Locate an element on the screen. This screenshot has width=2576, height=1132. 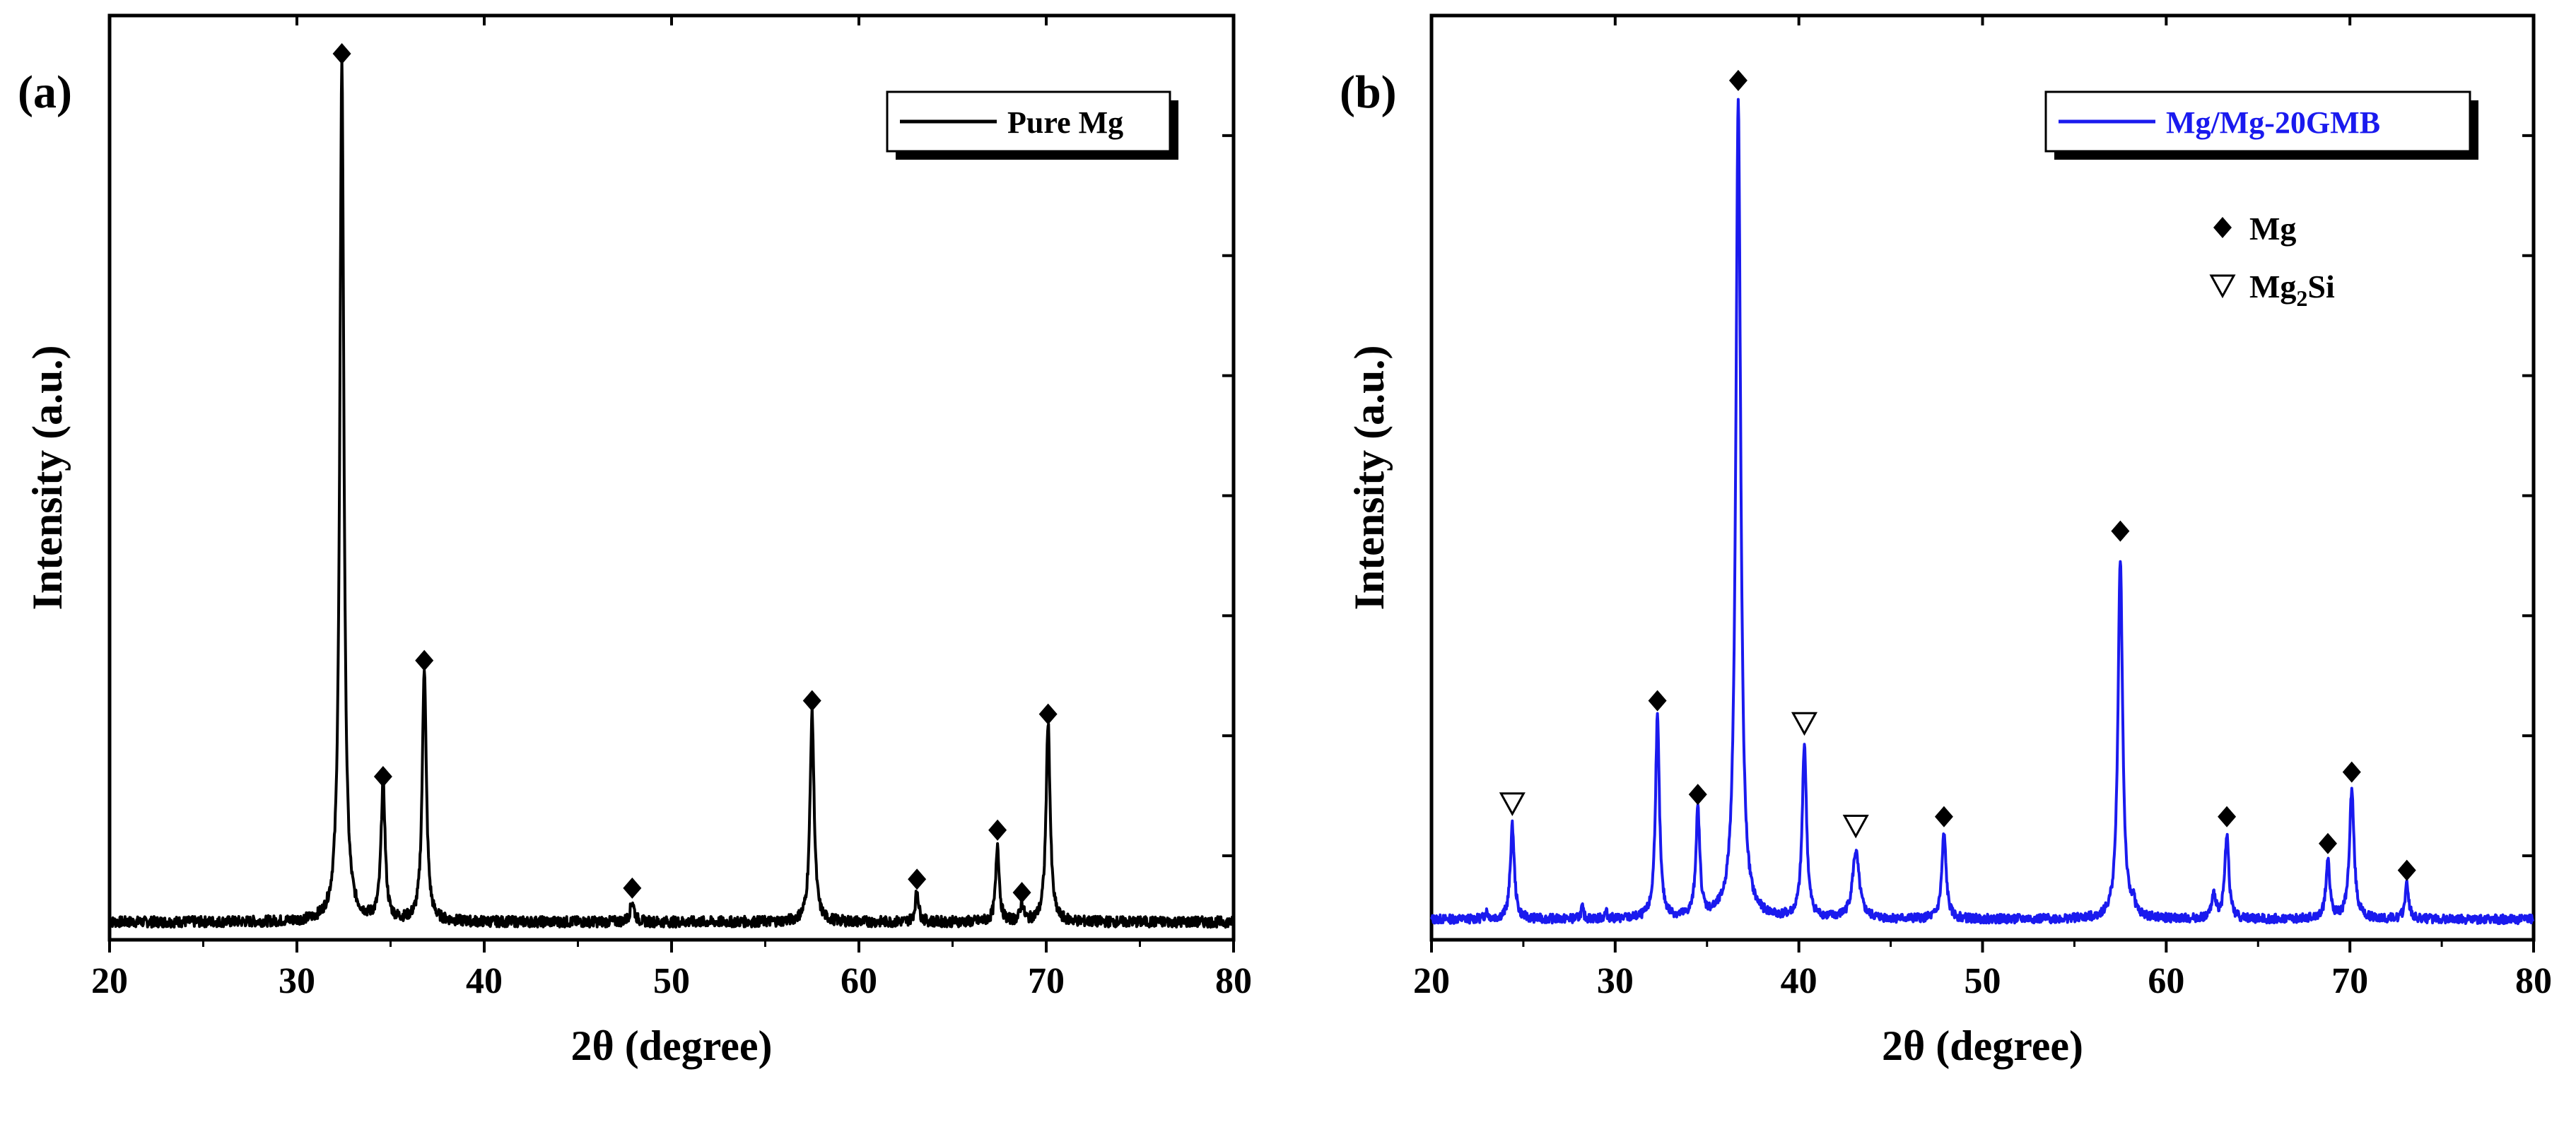
panel-label: (a) is located at coordinates (45, 92).